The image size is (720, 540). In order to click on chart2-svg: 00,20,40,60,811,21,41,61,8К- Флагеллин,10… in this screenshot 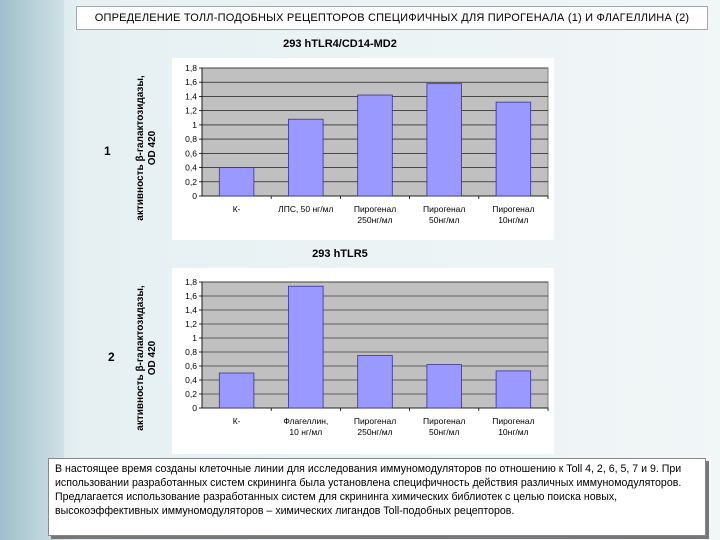, I will do `click(367, 357)`.